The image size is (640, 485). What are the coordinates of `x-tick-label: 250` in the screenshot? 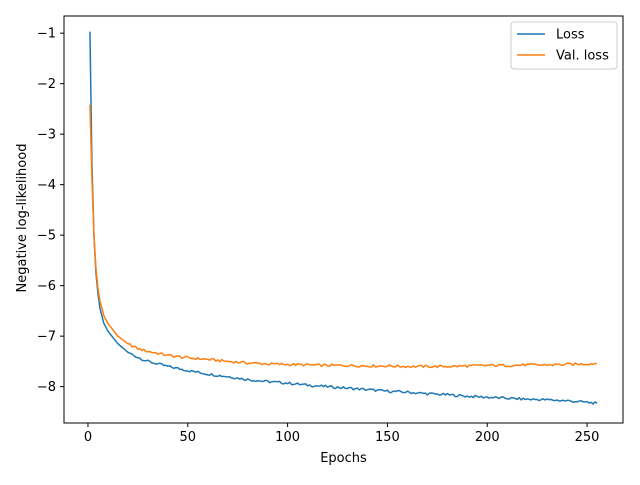 It's located at (587, 437).